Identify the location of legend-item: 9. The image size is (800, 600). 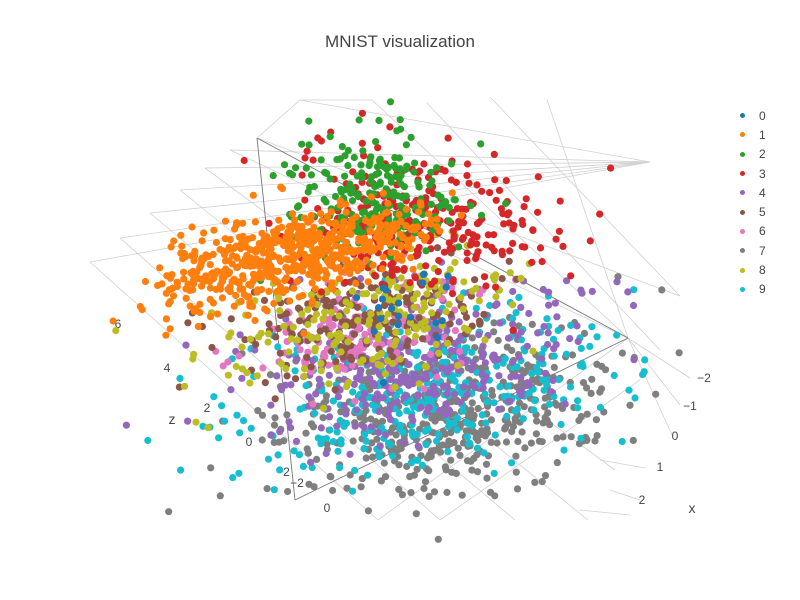
(753, 289).